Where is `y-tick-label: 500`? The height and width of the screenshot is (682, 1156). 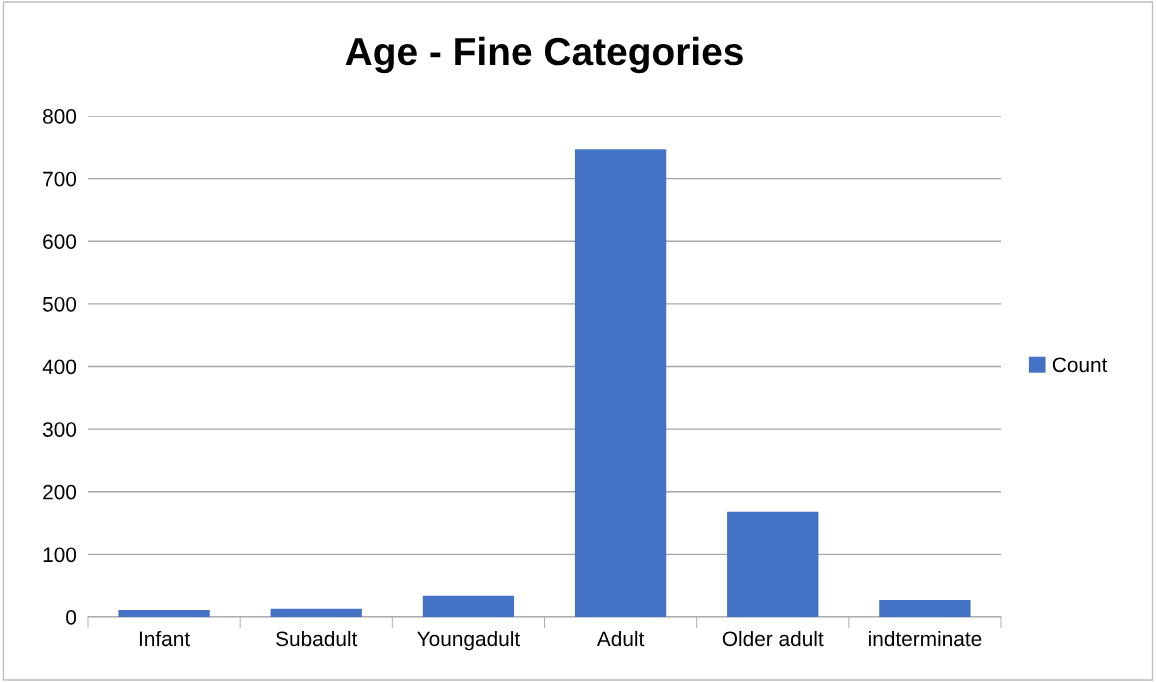 y-tick-label: 500 is located at coordinates (59, 304).